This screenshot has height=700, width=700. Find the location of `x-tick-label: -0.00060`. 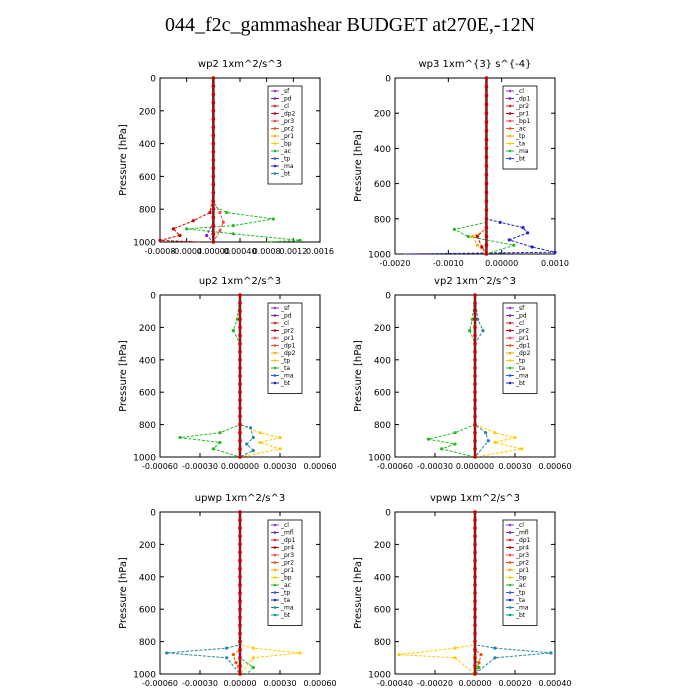

x-tick-label: -0.00060 is located at coordinates (395, 466).